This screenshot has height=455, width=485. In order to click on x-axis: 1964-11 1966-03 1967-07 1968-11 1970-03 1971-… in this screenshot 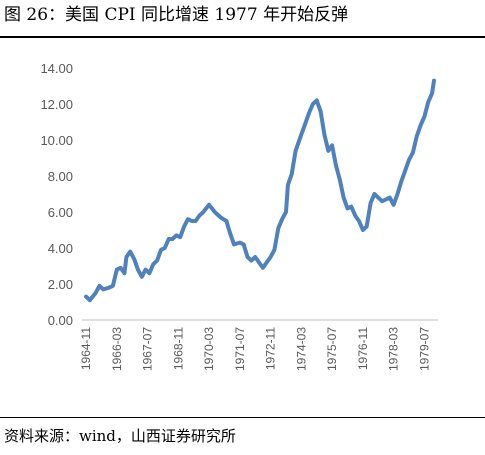, I will do `click(258, 345)`.